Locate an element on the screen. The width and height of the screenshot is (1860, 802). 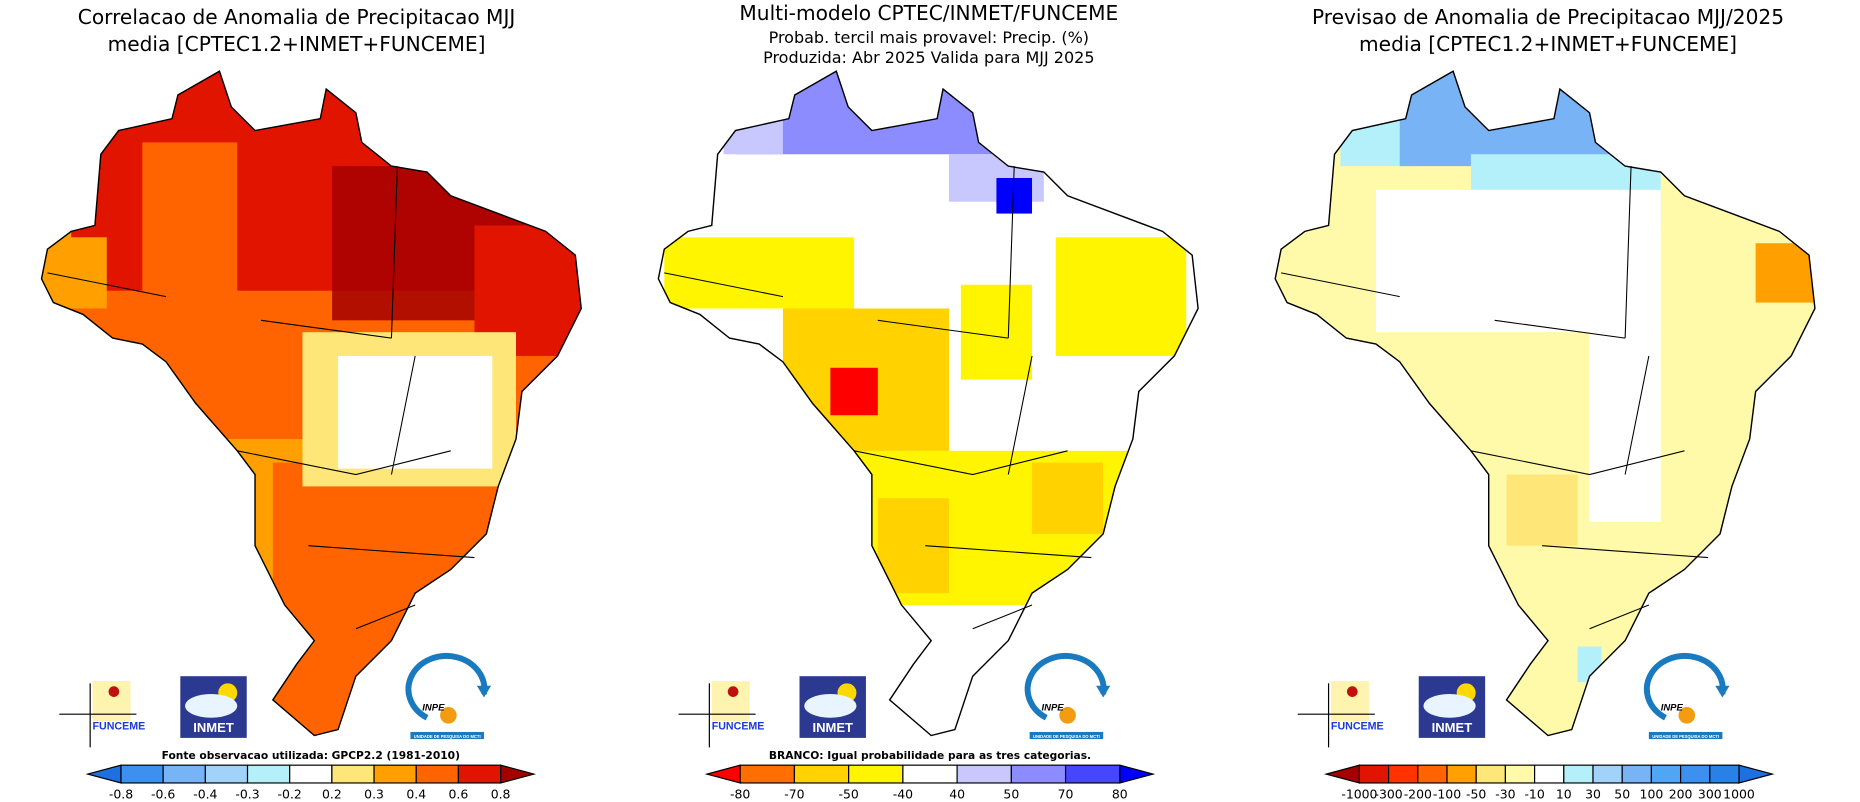
colorbar-tick-label: -40 is located at coordinates (903, 793).